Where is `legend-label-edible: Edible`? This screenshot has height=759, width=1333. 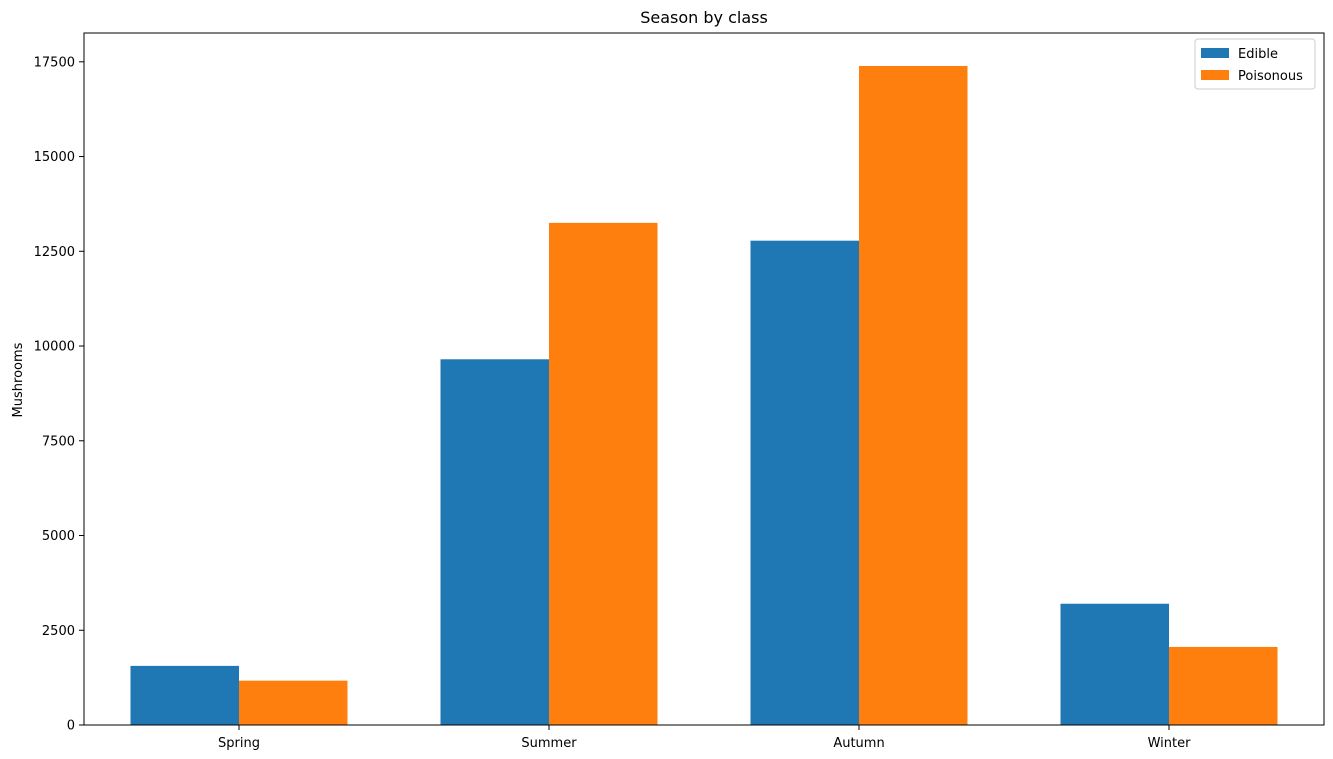
legend-label-edible: Edible is located at coordinates (1258, 54).